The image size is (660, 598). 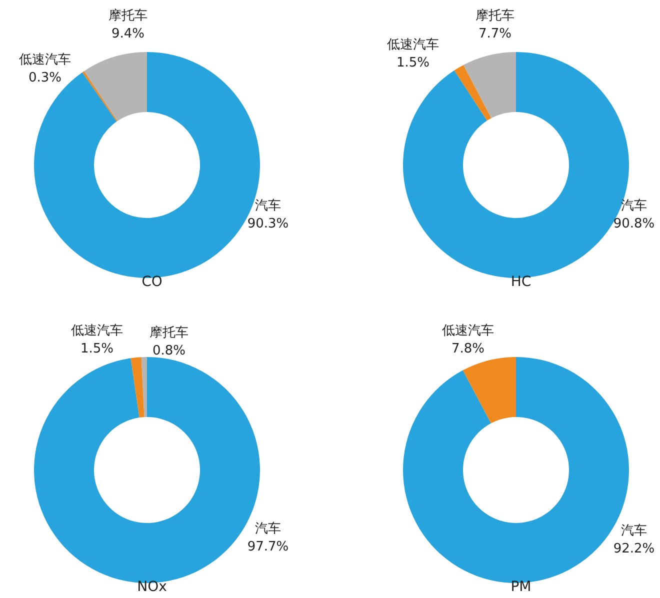 What do you see at coordinates (521, 282) in the screenshot?
I see `text: HC` at bounding box center [521, 282].